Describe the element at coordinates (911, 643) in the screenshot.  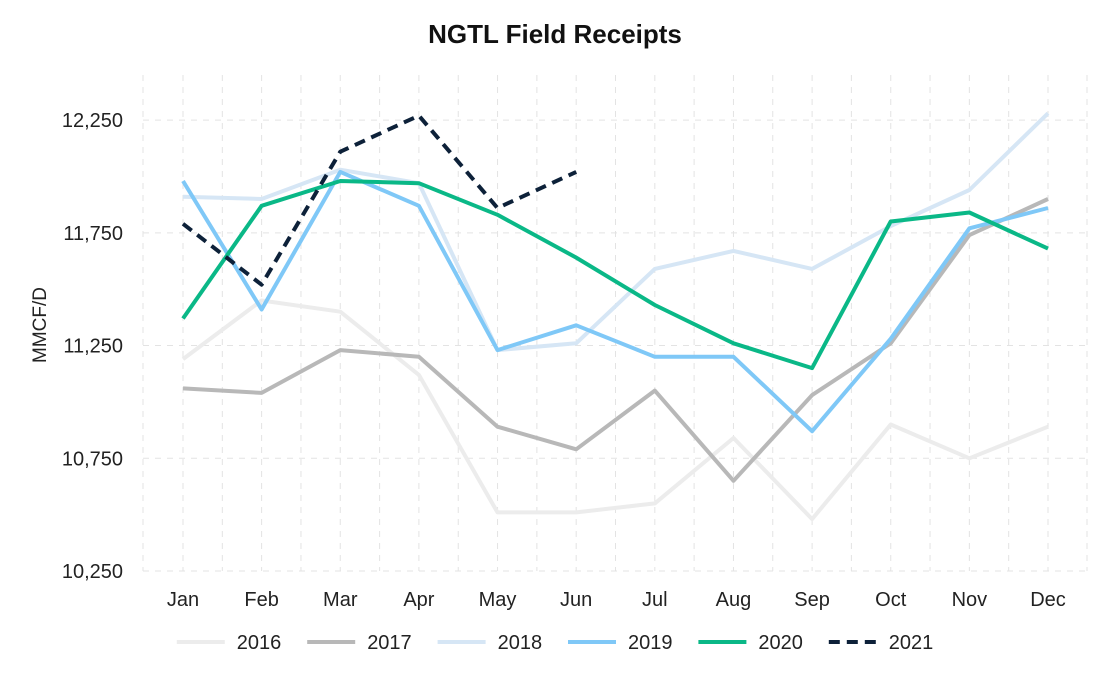
I see `legend-label-2021: 2021` at that location.